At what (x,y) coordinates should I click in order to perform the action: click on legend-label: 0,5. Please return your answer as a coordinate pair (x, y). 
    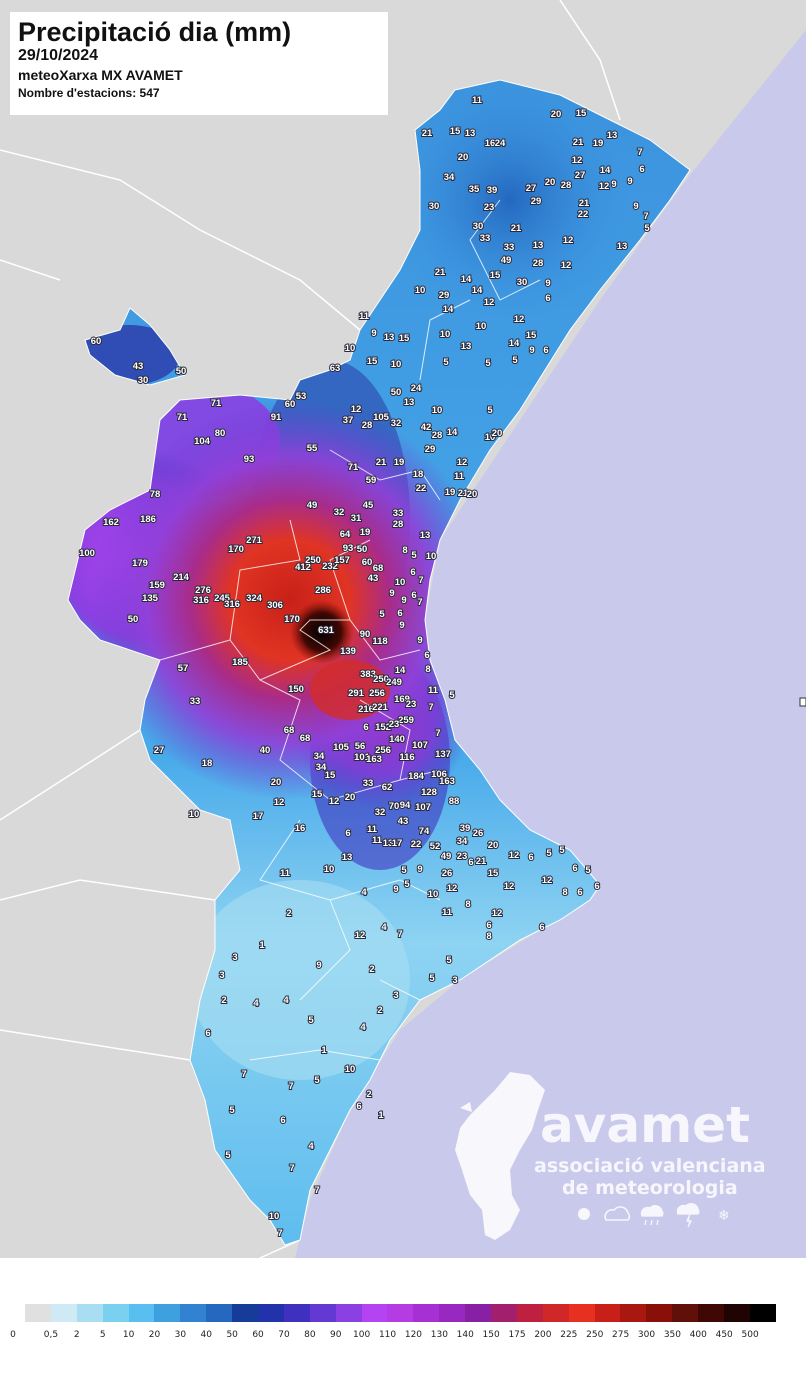
    Looking at the image, I should click on (51, 1335).